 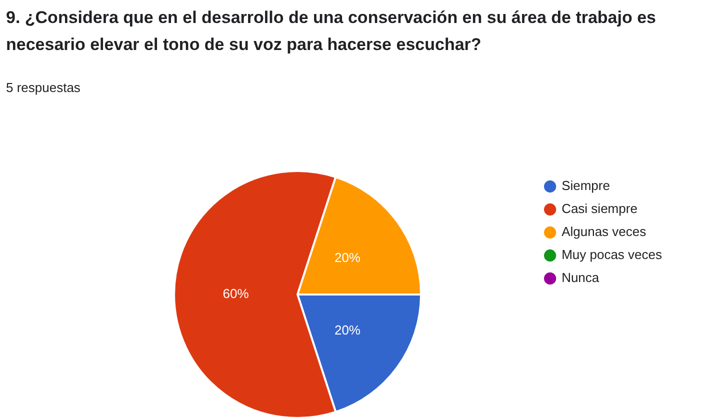 What do you see at coordinates (236, 294) in the screenshot?
I see `data-label: 60%` at bounding box center [236, 294].